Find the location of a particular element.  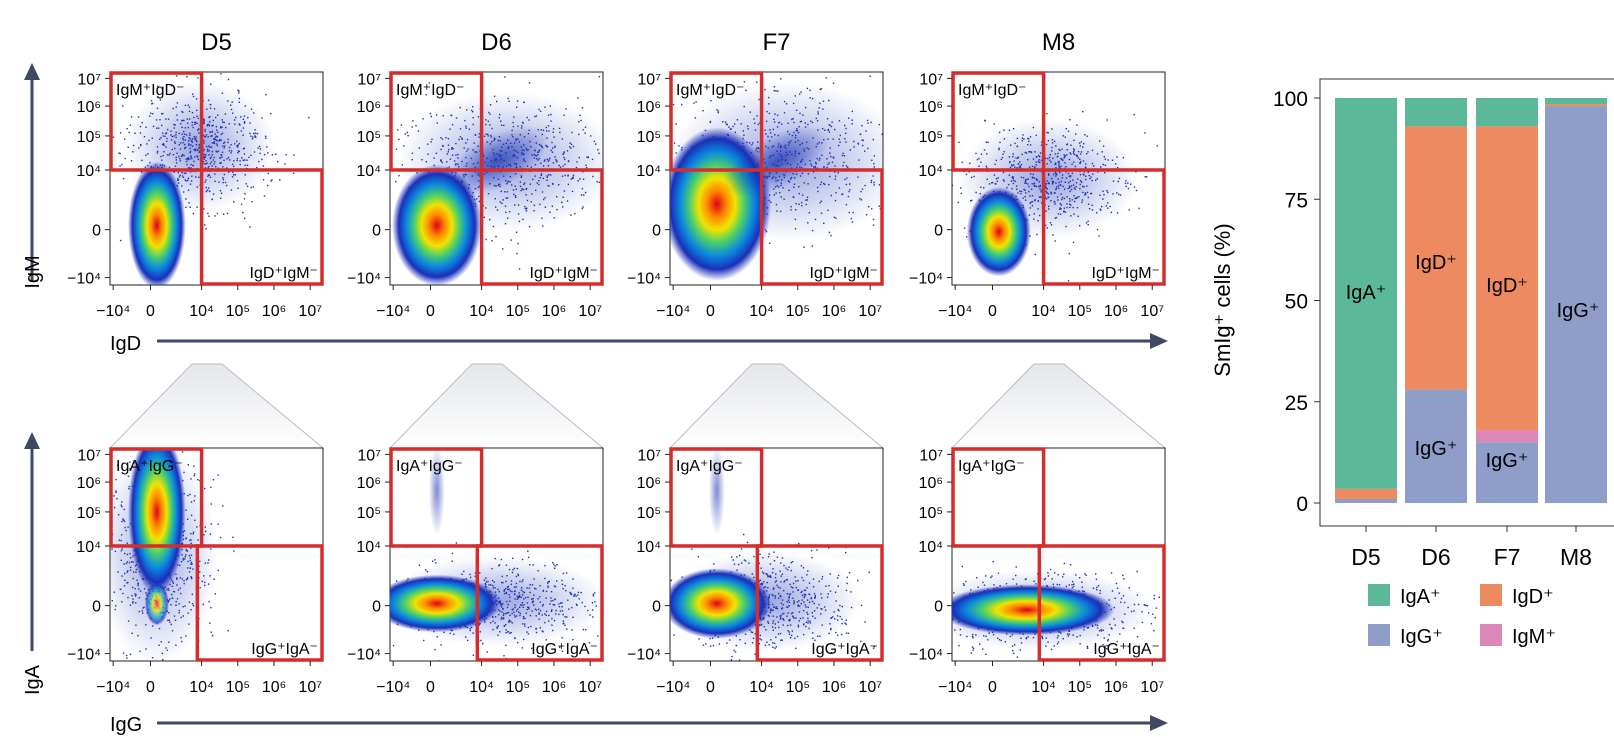

y-tick-label: 10⁶ is located at coordinates (89, 483).